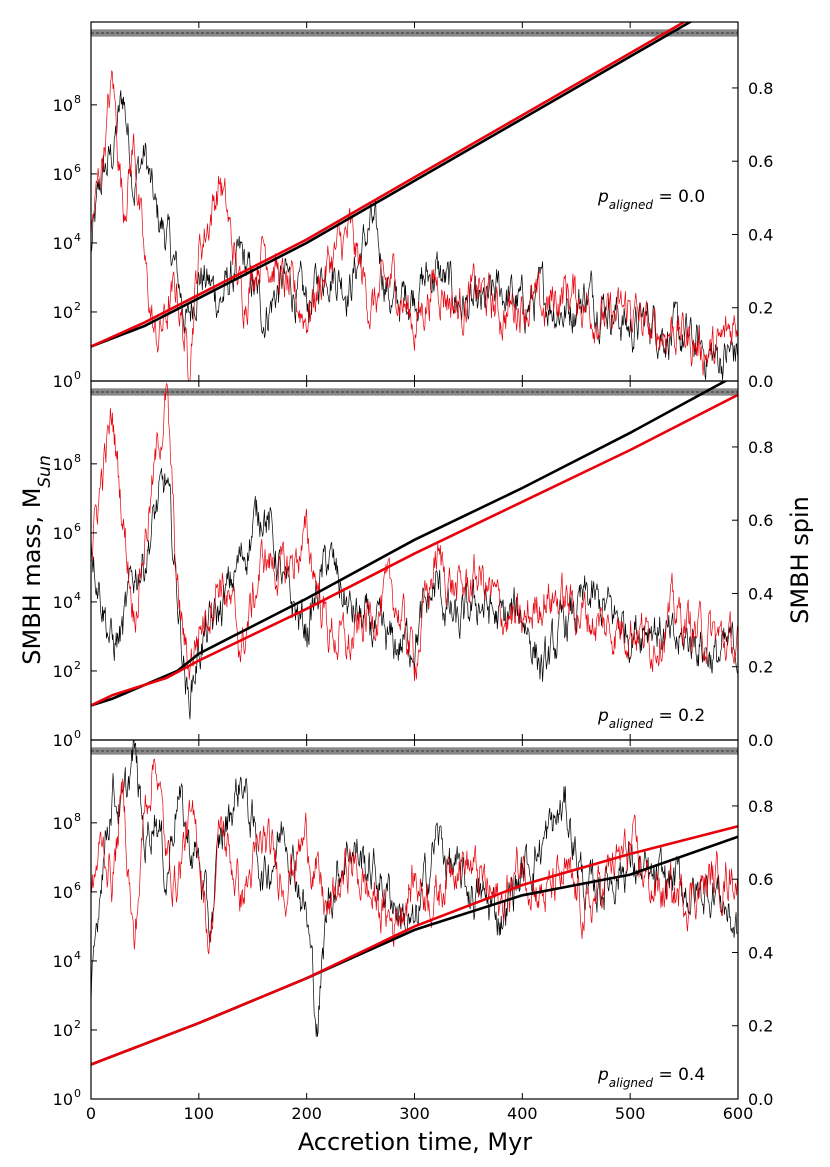 The height and width of the screenshot is (1167, 830). Describe the element at coordinates (415, 1142) in the screenshot. I see `x-axis-label: Accretion time, Myr` at that location.